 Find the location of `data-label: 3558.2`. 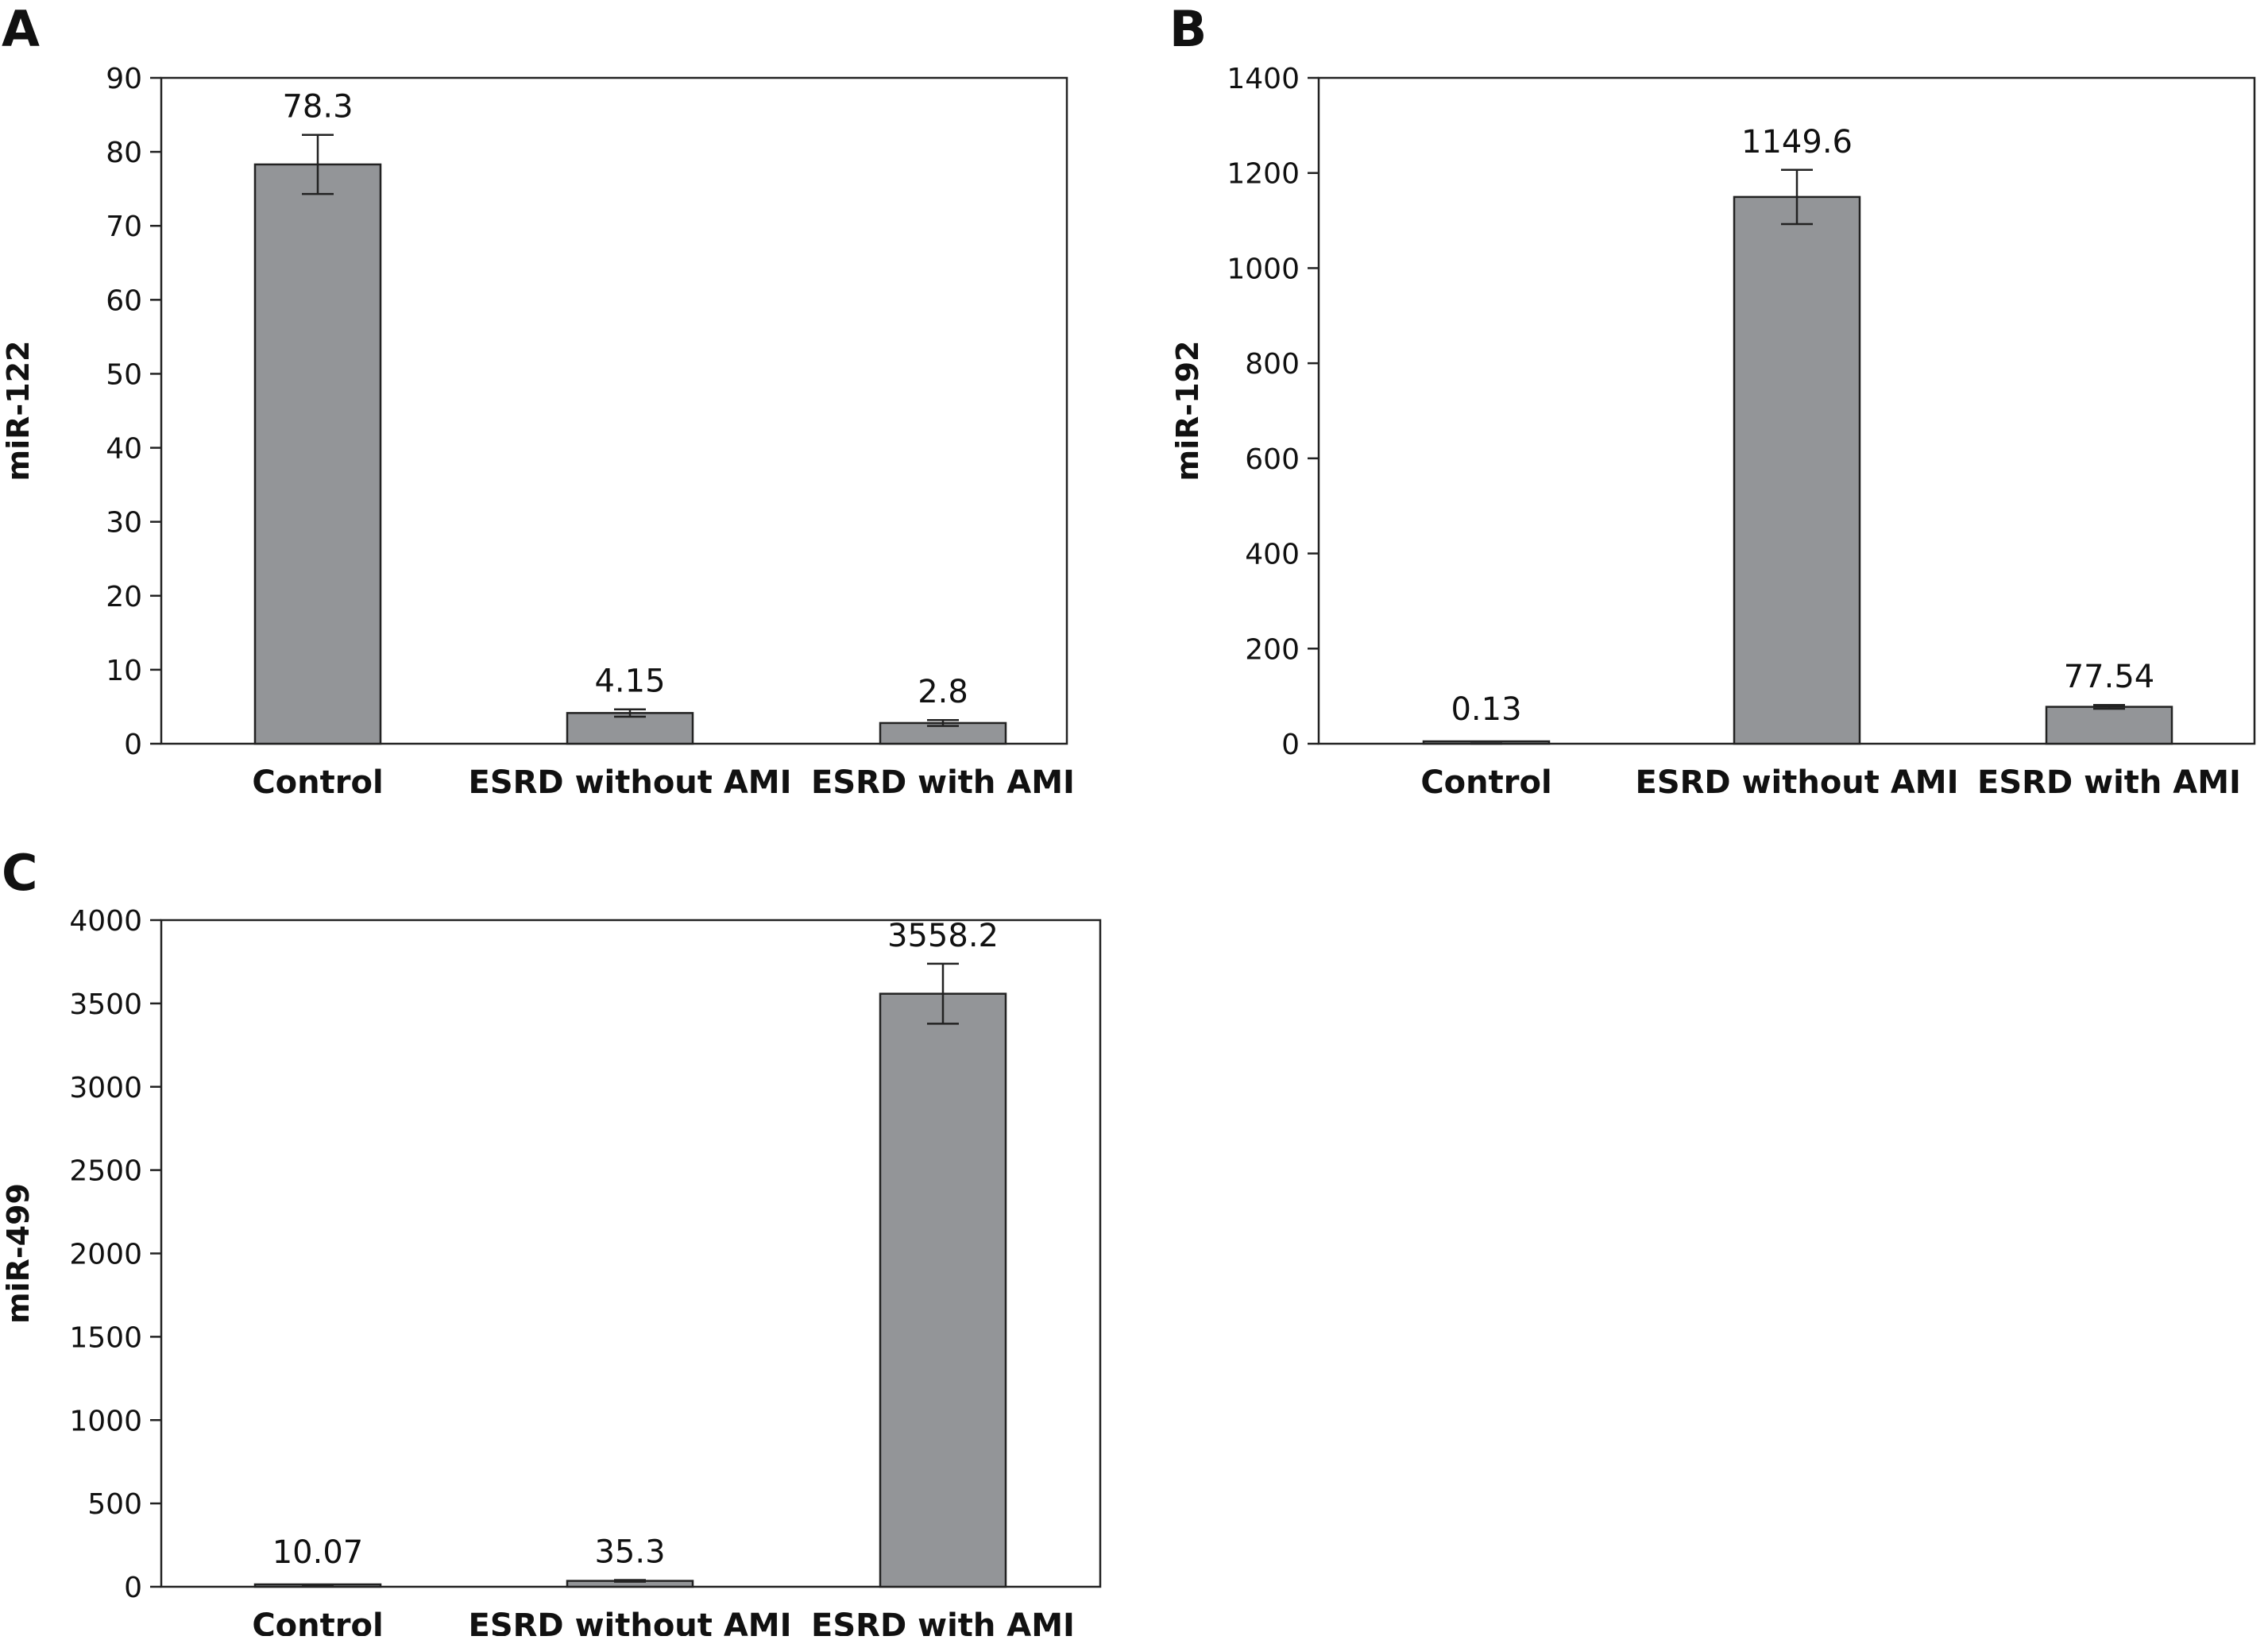

data-label: 3558.2 is located at coordinates (943, 936).